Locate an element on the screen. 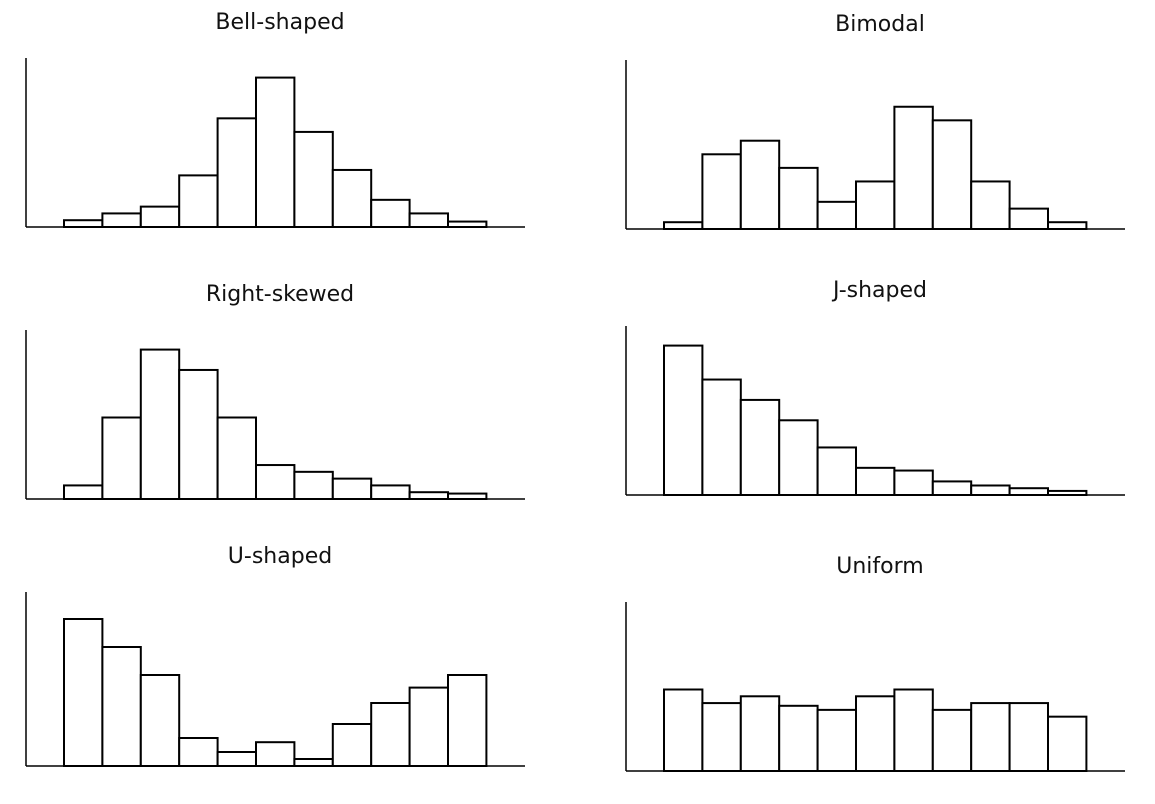  histogram-bell-shaped is located at coordinates (280, 122).